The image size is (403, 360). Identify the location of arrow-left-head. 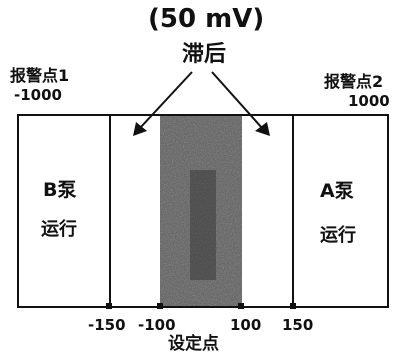
(140, 129).